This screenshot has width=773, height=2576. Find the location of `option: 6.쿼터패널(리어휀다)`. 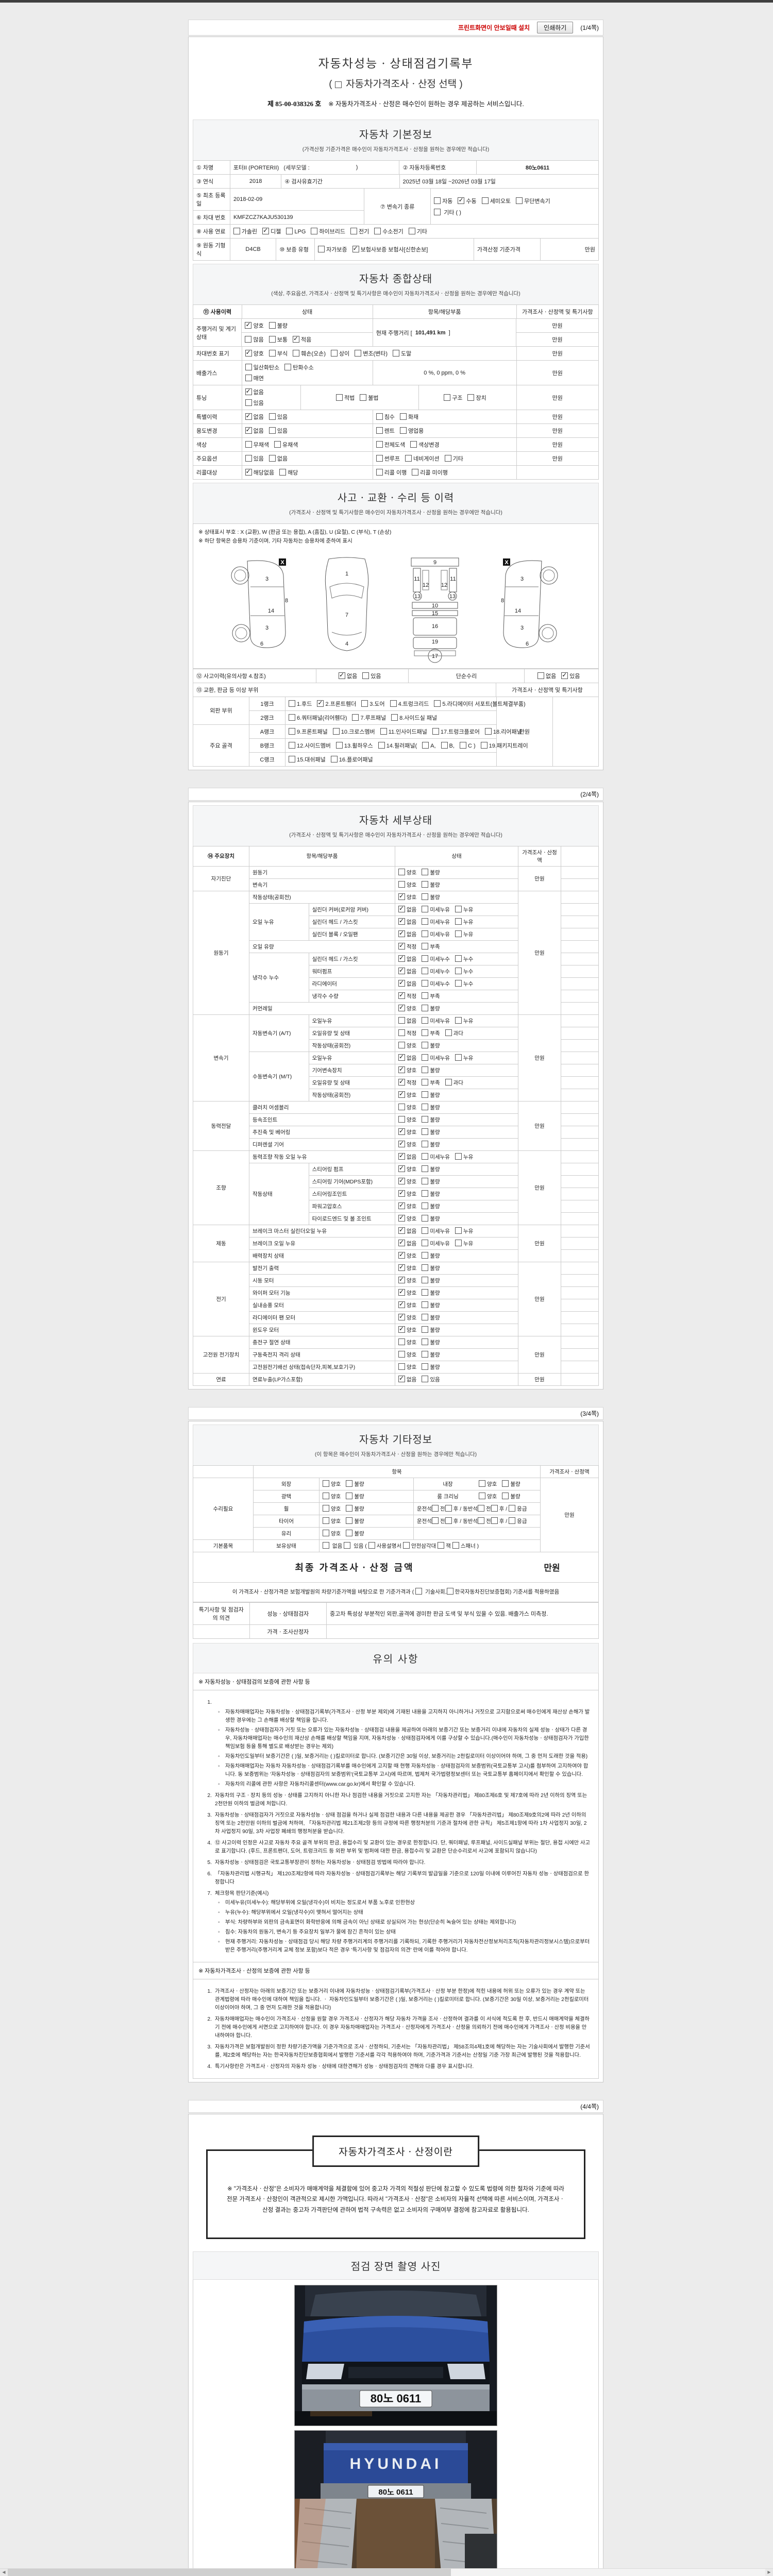

option: 6.쿼터패널(리어휀다) is located at coordinates (318, 718).